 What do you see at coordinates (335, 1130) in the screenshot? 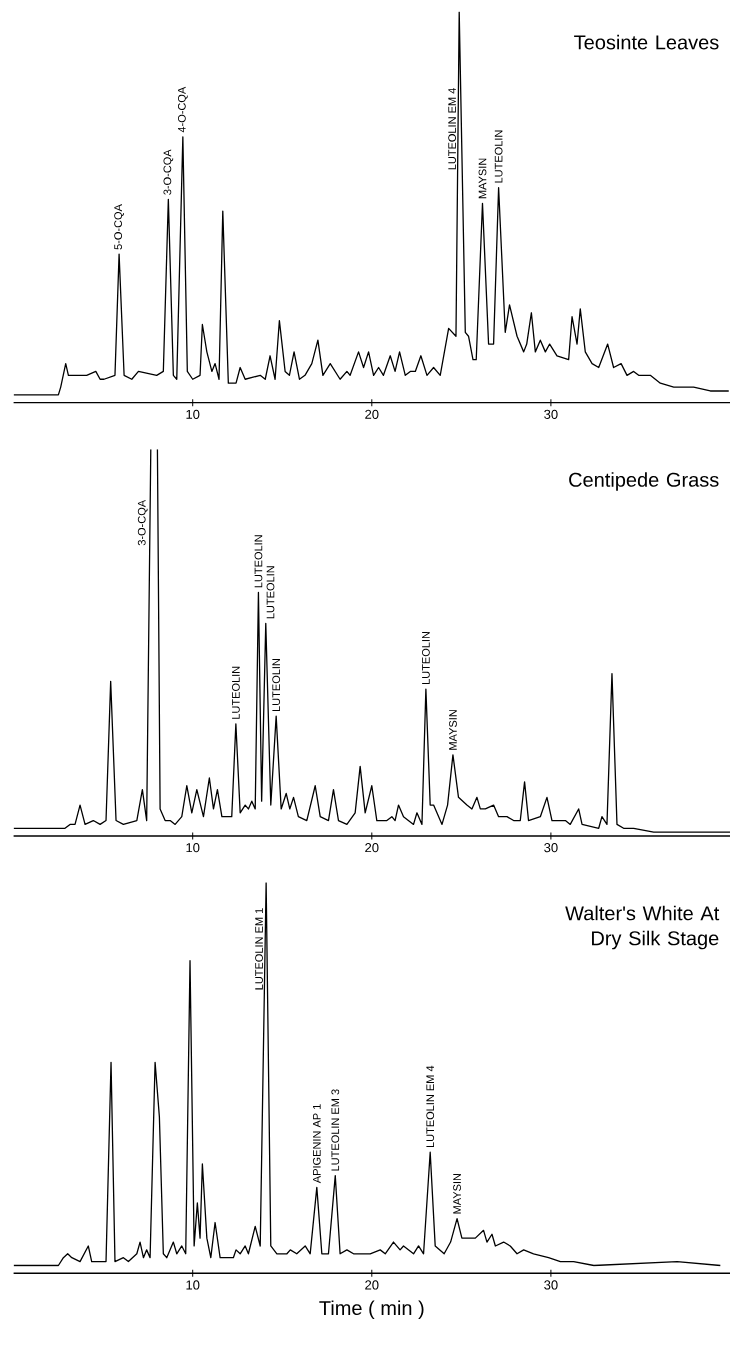
I see `annotation: LUTEOLIN EM 3` at bounding box center [335, 1130].